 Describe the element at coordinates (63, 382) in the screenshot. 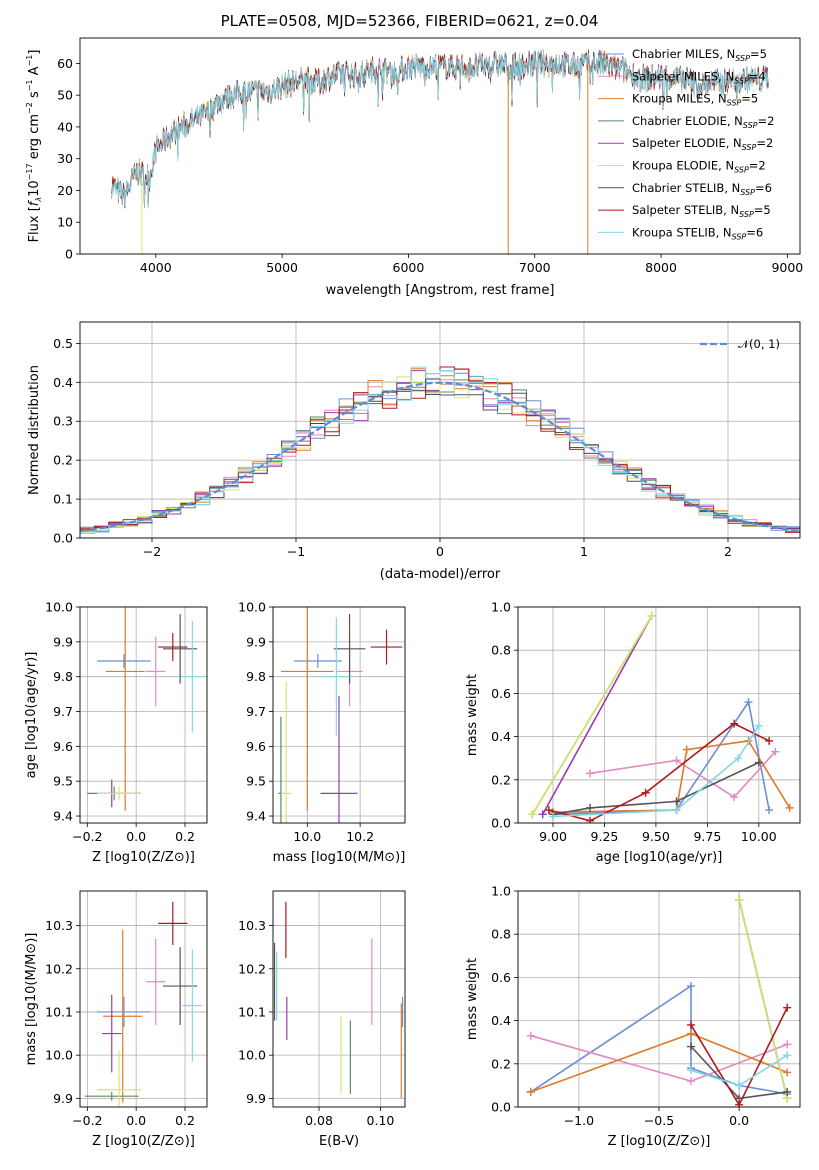

I see `tick-label-y: 0.4` at that location.